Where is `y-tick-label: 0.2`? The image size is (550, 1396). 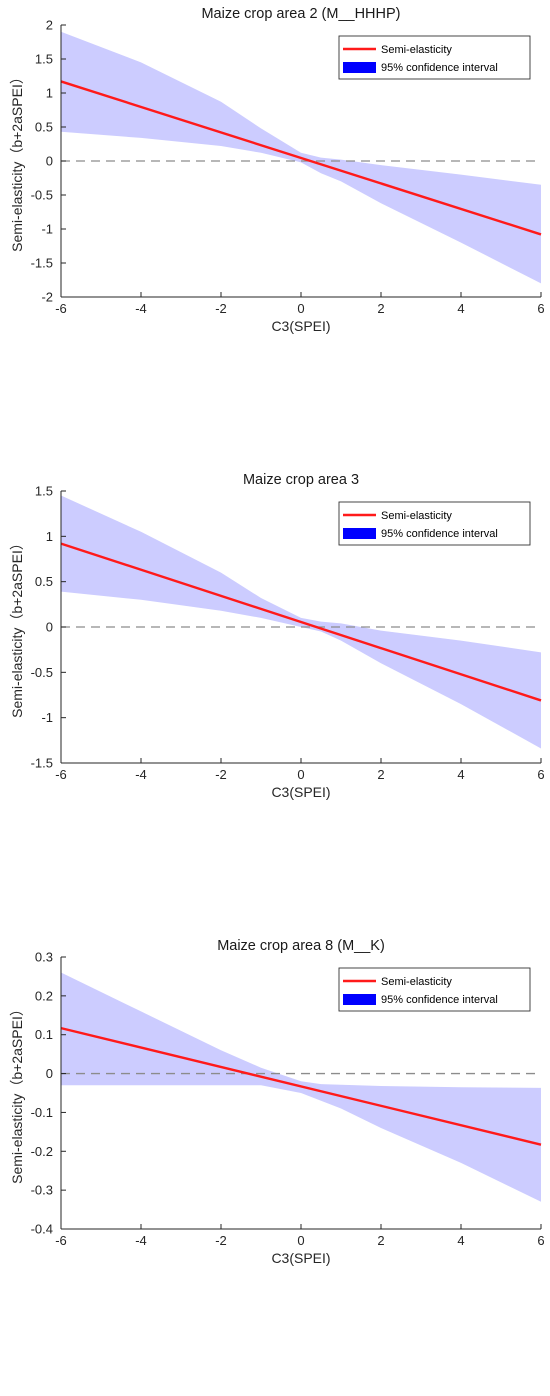 y-tick-label: 0.2 is located at coordinates (44, 995).